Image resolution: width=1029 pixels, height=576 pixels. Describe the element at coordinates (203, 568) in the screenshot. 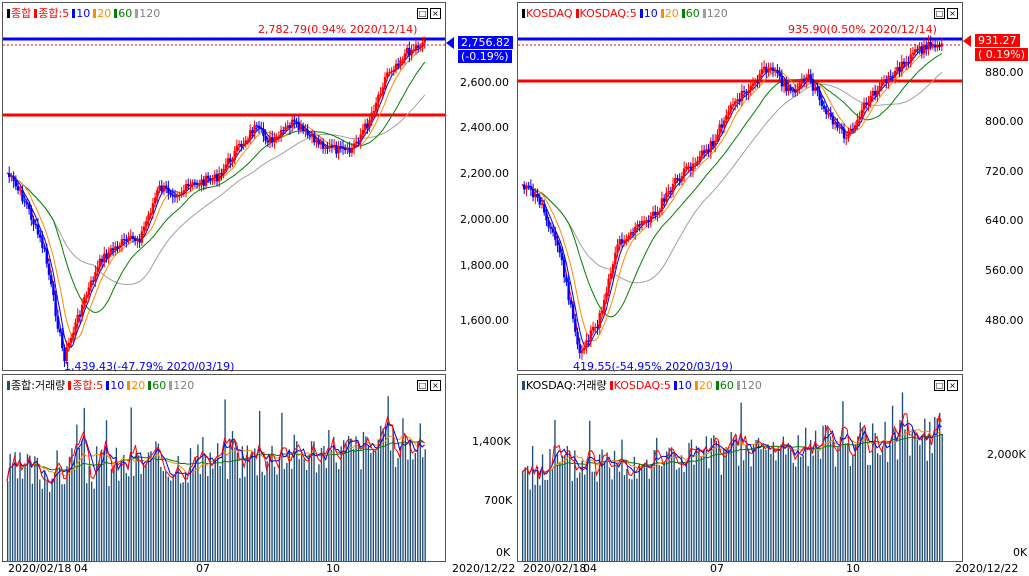

I see `x-tick-label: 07` at that location.